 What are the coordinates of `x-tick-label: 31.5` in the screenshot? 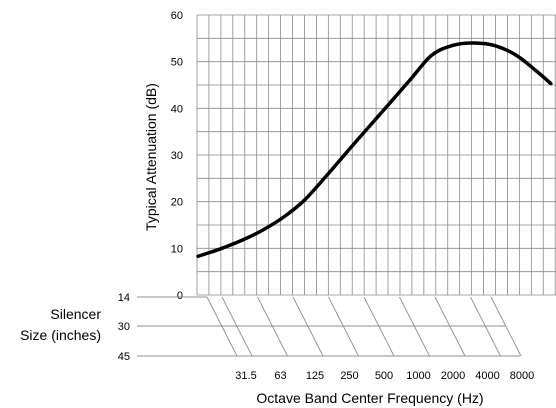 It's located at (245, 376).